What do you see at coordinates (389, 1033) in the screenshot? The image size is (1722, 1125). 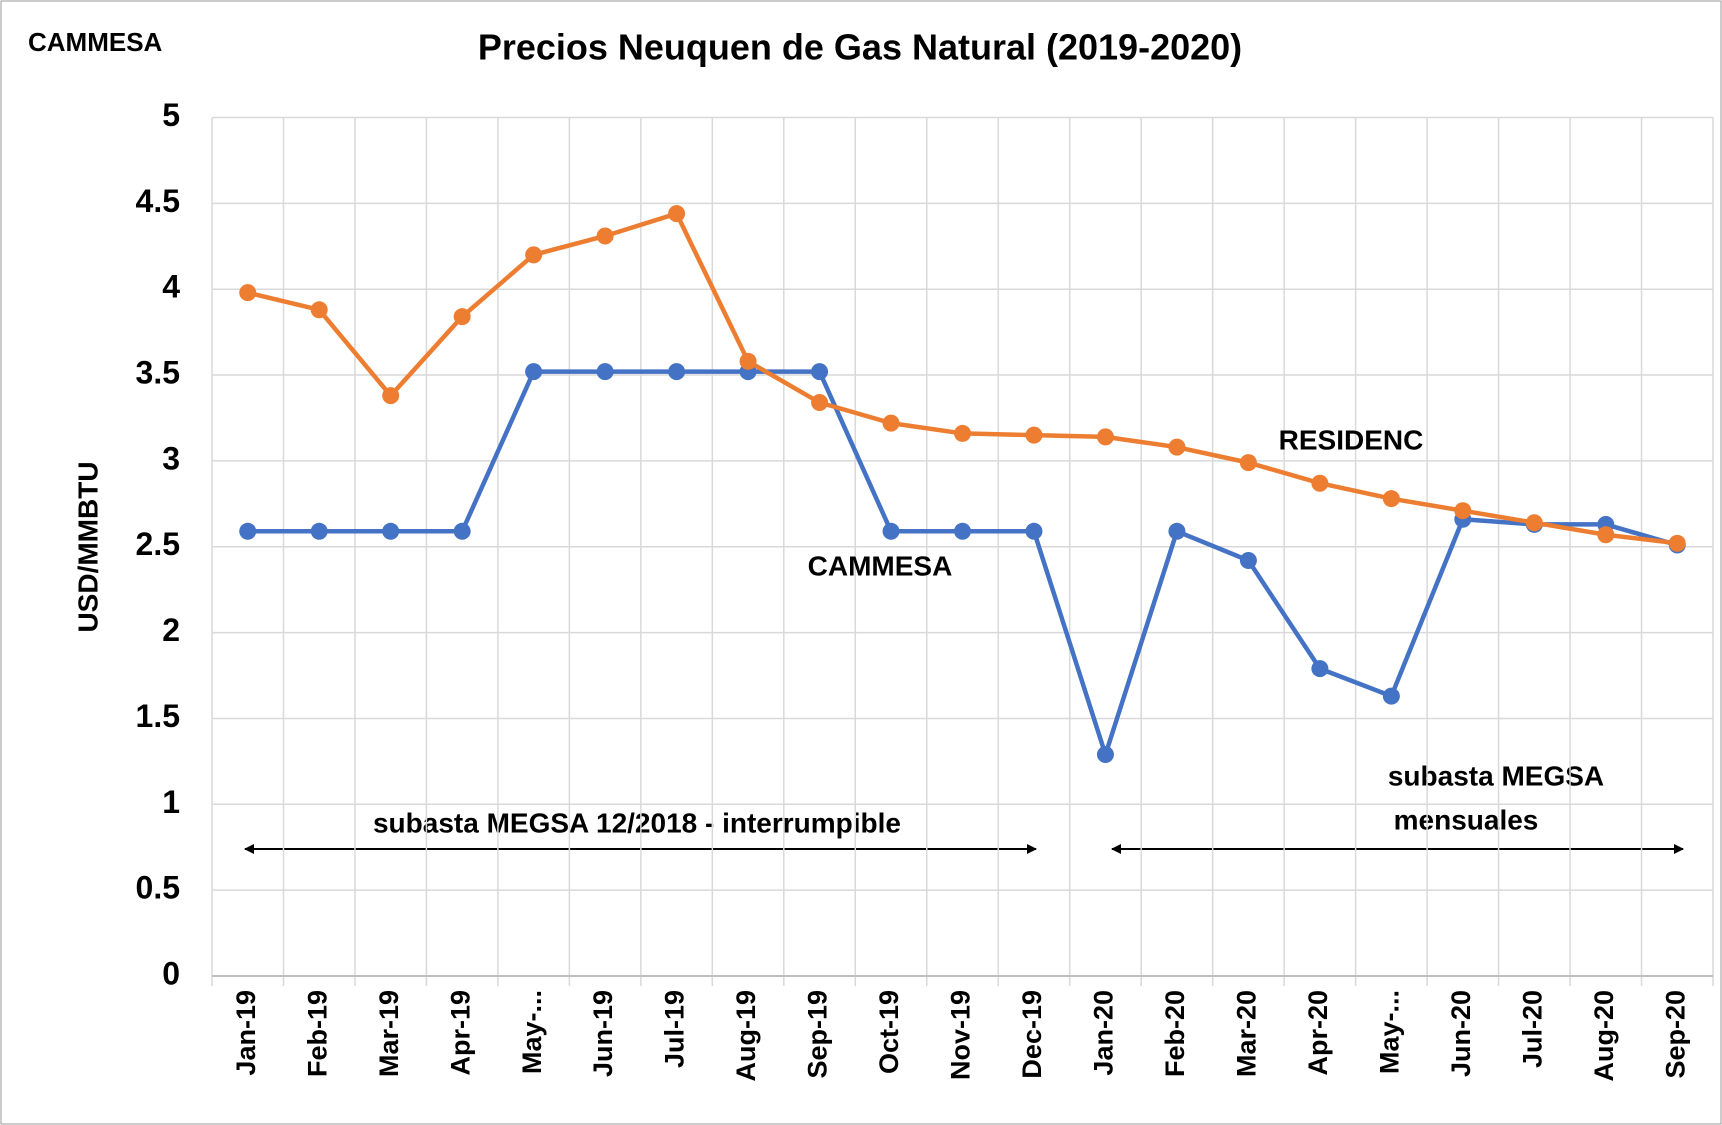 I see `x-tick-label: Mar-19` at bounding box center [389, 1033].